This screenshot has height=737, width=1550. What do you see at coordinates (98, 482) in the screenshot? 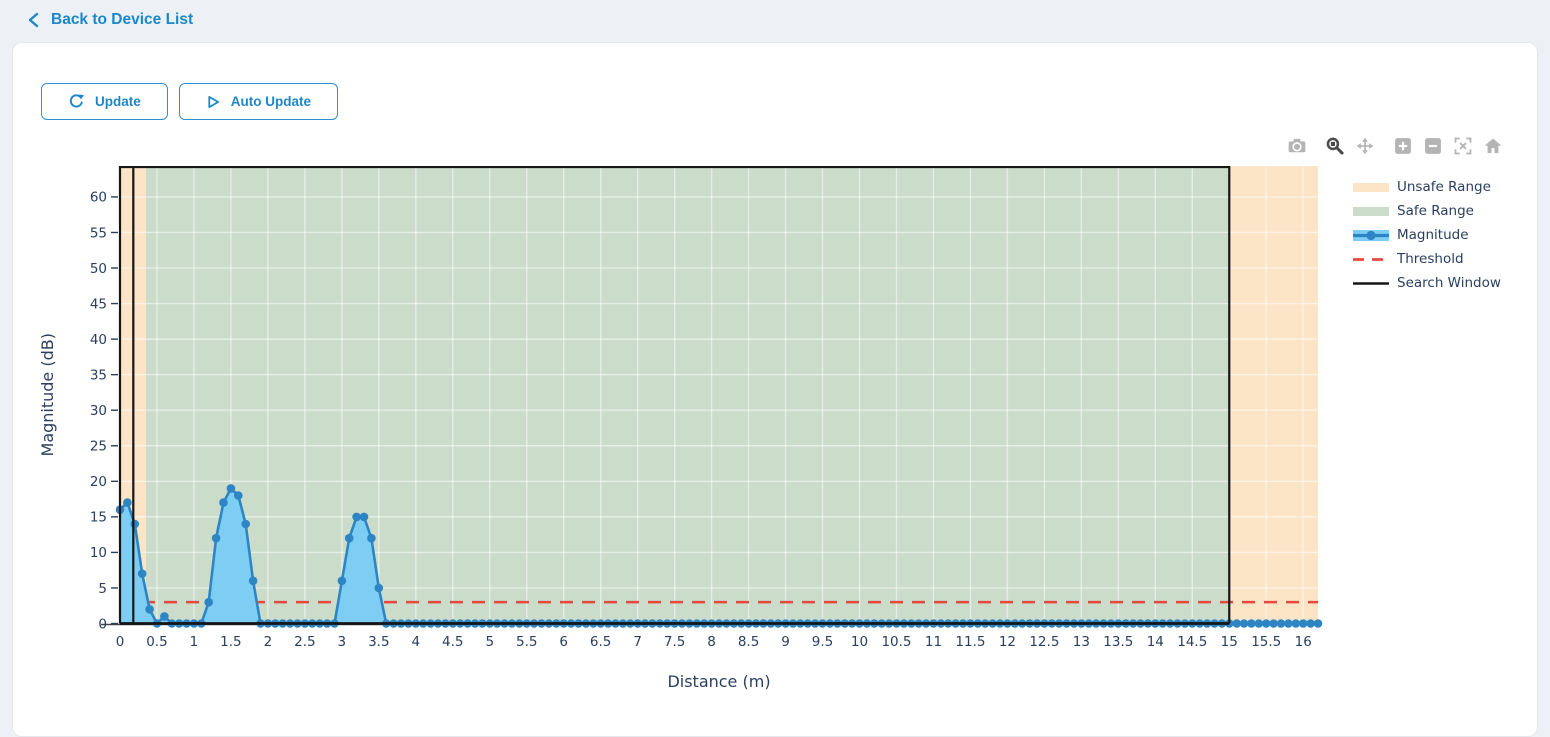
I see `y-tick-label: 20` at bounding box center [98, 482].